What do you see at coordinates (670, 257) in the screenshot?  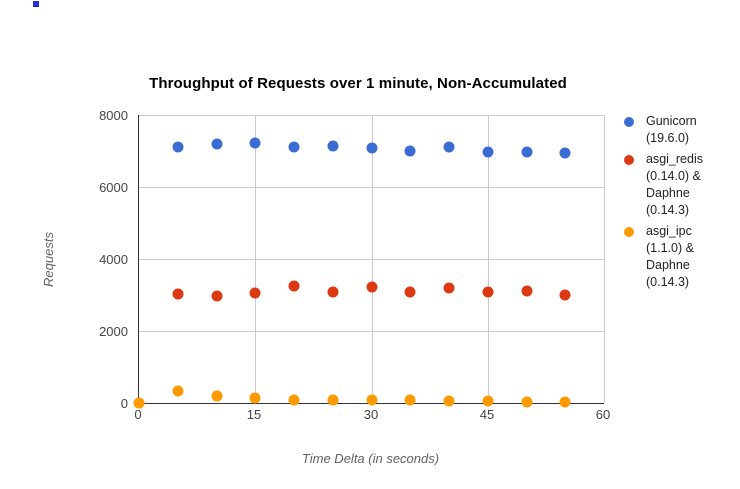 I see `legend-label: asgi_ipc (1.1.0) & Daphne (0.14.3)` at bounding box center [670, 257].